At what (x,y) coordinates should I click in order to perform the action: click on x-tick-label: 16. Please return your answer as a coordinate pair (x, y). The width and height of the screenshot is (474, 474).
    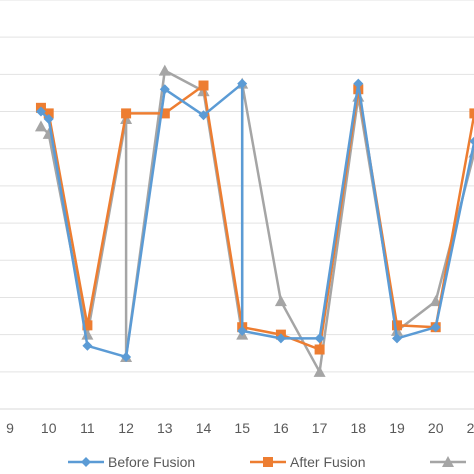
    Looking at the image, I should click on (281, 428).